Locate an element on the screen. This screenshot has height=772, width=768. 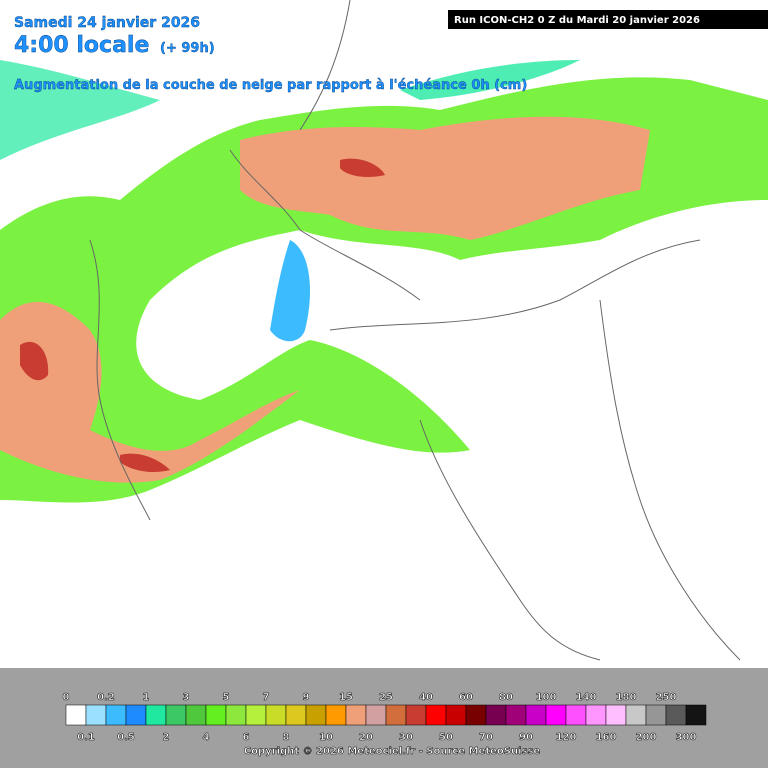
scale-label: 1 is located at coordinates (146, 697).